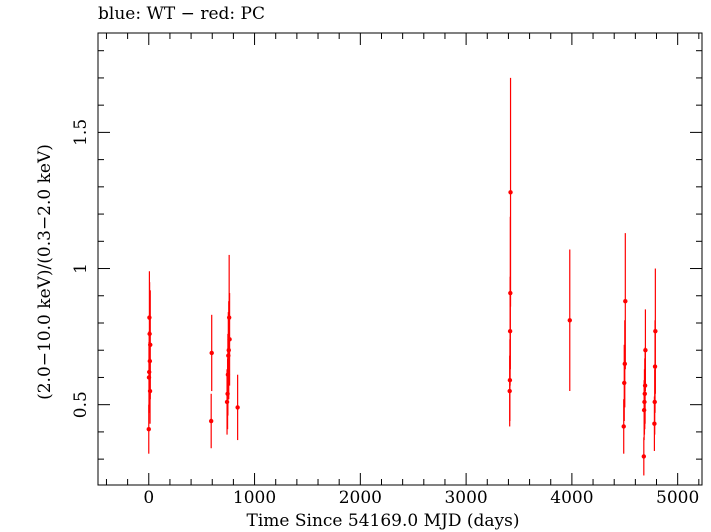 This screenshot has width=711, height=532. Describe the element at coordinates (148, 498) in the screenshot. I see `x-tick-label: 0` at that location.